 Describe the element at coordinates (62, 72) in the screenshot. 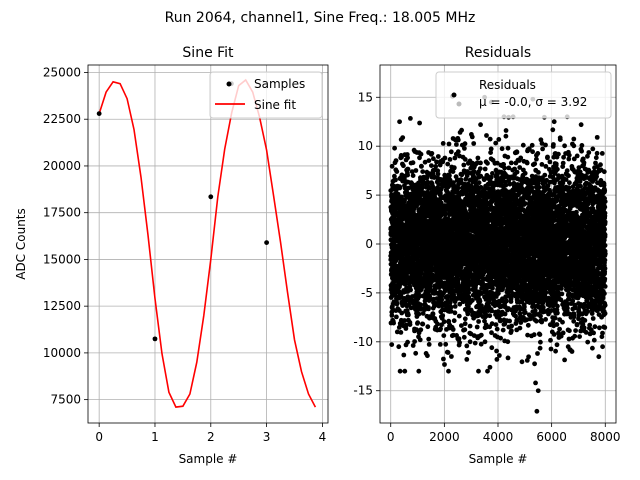

I see `y-tick-label: 25000` at that location.